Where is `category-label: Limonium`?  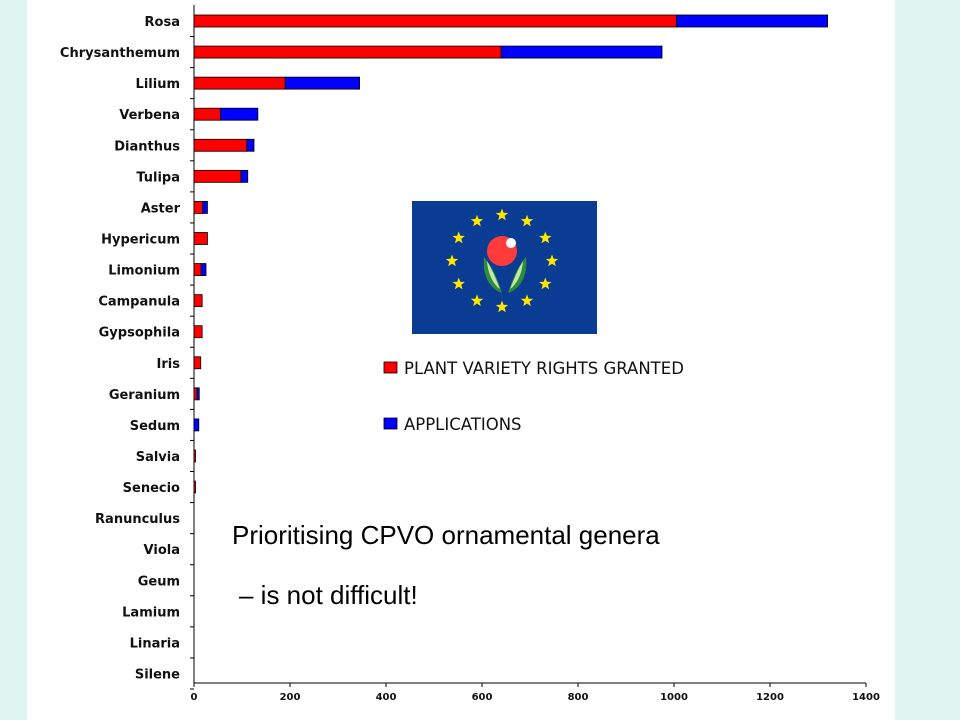
category-label: Limonium is located at coordinates (144, 271).